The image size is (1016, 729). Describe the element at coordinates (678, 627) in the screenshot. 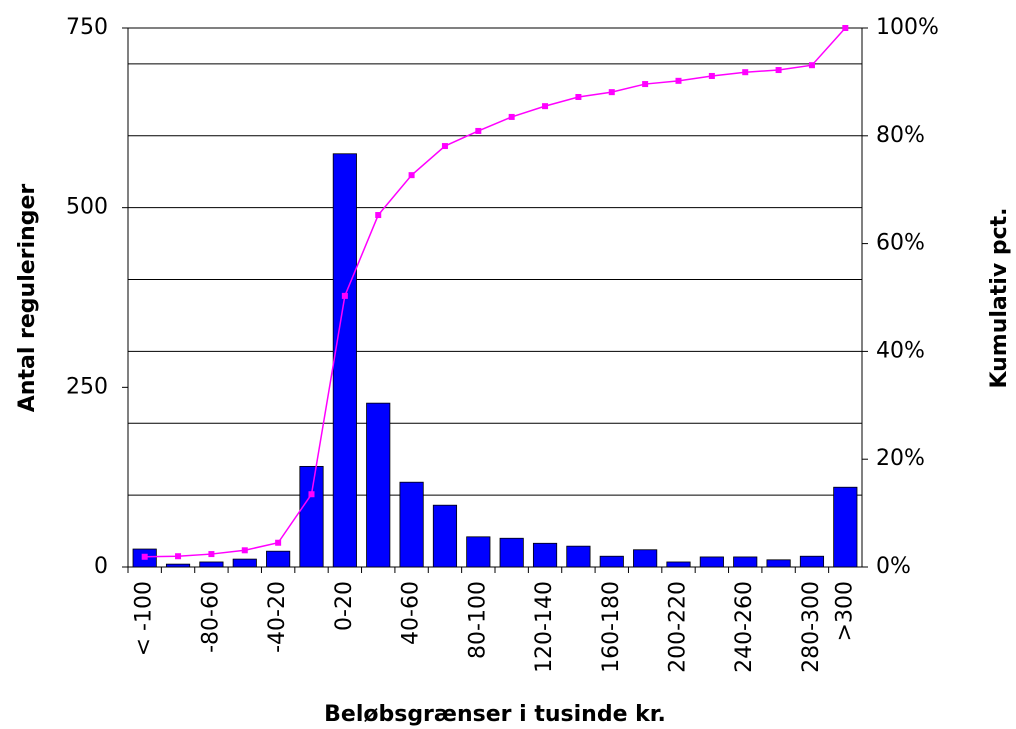

I see `x-tick-label: 200-220` at that location.